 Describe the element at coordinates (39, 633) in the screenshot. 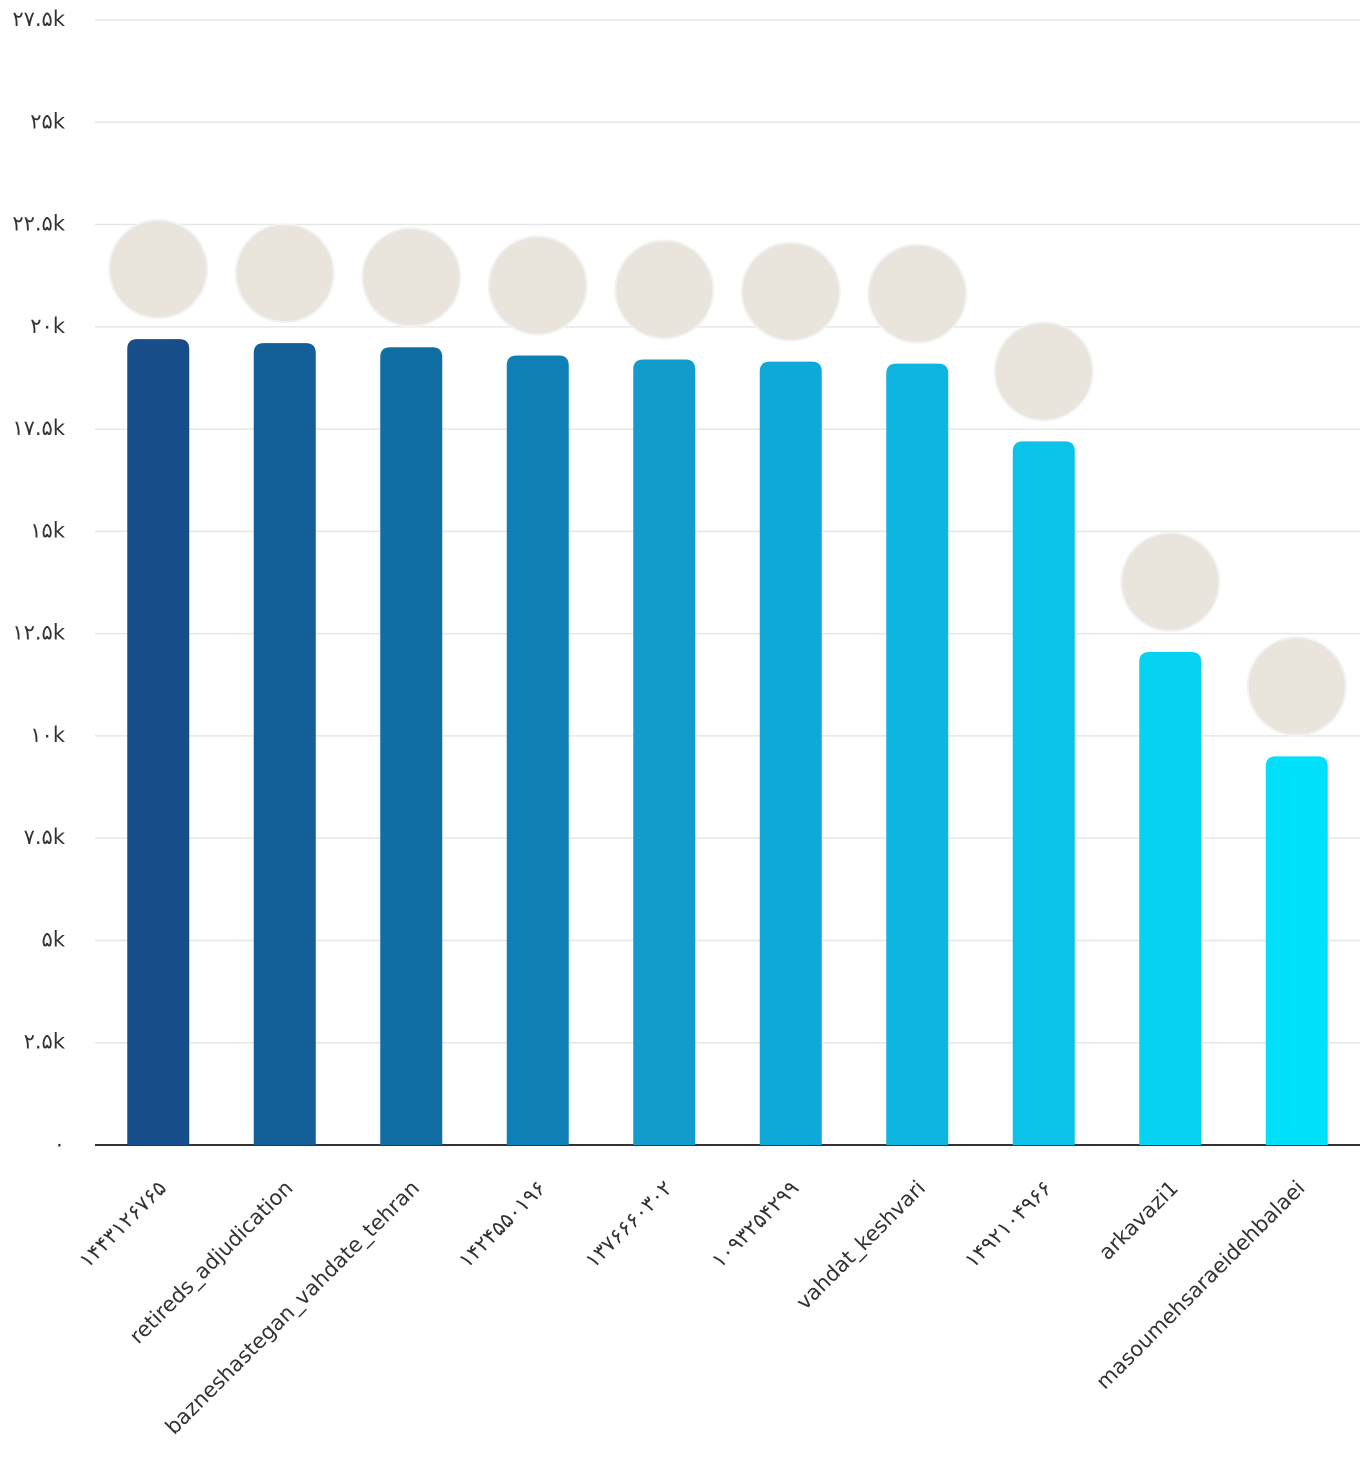

I see `y-tick-label: ۱۲.۵k` at that location.